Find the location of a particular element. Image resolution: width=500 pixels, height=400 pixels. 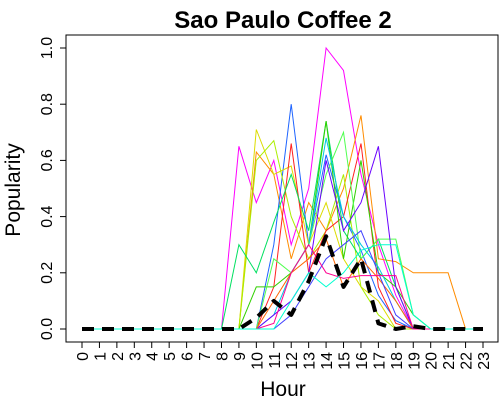

y-axis-label: Popularity is located at coordinates (13, 190).